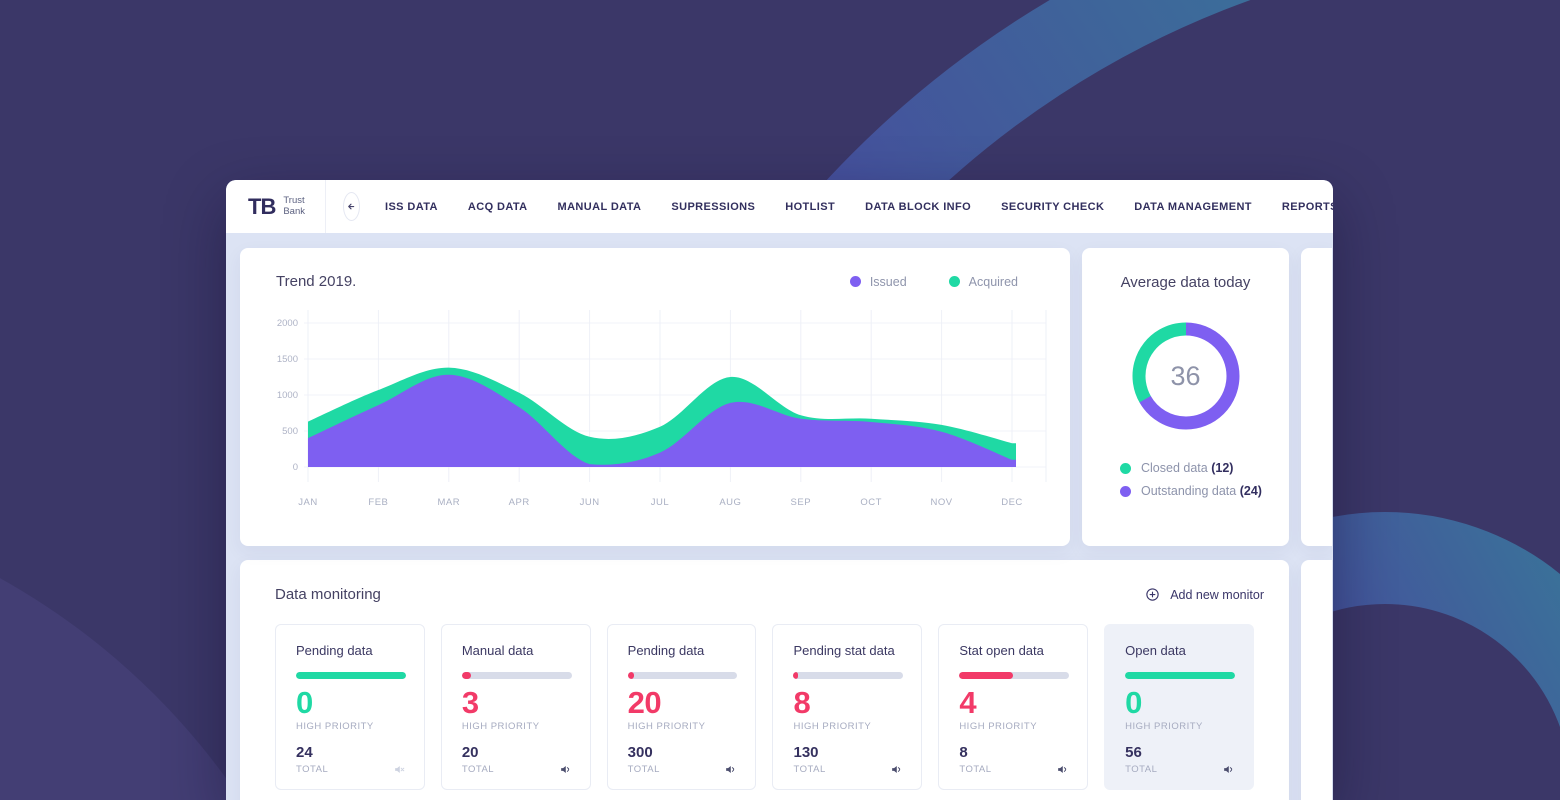 The image size is (1560, 800). I want to click on monitor-total-count: 8, so click(963, 752).